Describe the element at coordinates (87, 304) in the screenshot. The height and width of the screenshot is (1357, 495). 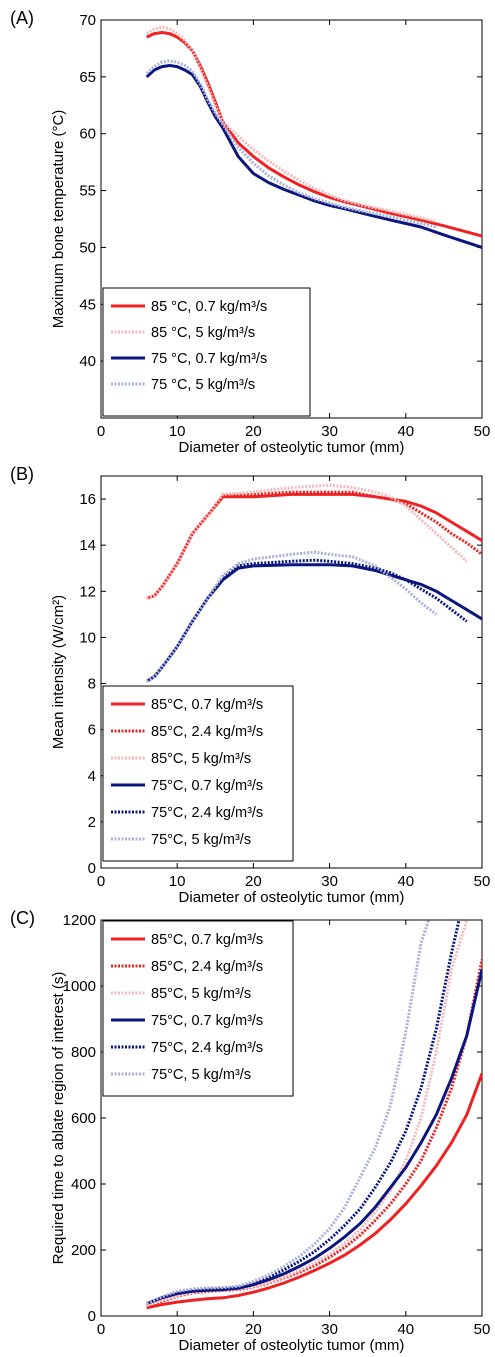
I see `y-tick-label: 45` at that location.